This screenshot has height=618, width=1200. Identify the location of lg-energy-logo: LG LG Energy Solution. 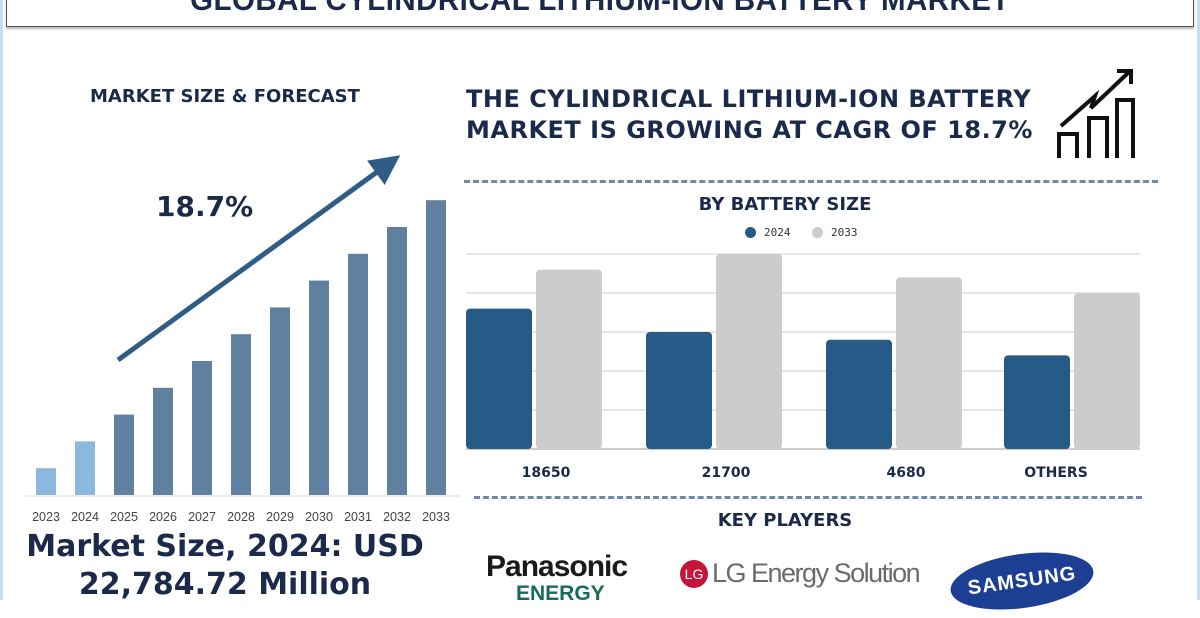
(800, 573).